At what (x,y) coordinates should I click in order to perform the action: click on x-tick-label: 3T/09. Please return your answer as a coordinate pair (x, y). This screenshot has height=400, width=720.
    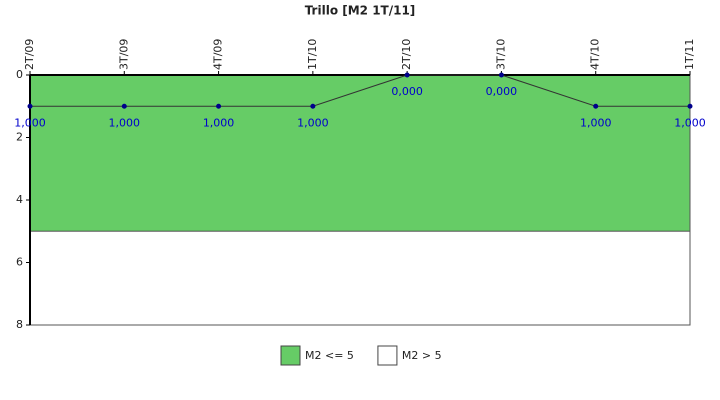
    Looking at the image, I should click on (123, 54).